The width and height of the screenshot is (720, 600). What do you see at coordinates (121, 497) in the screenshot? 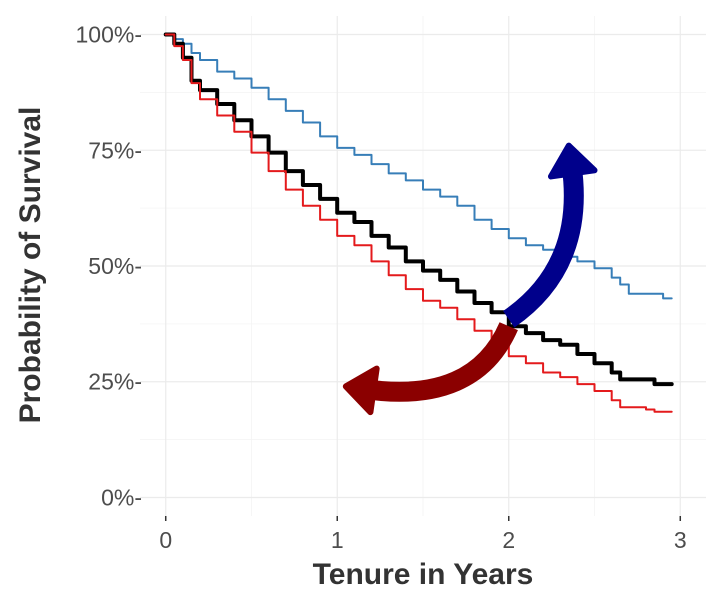
I see `y-tick-label: 0%-` at bounding box center [121, 497].